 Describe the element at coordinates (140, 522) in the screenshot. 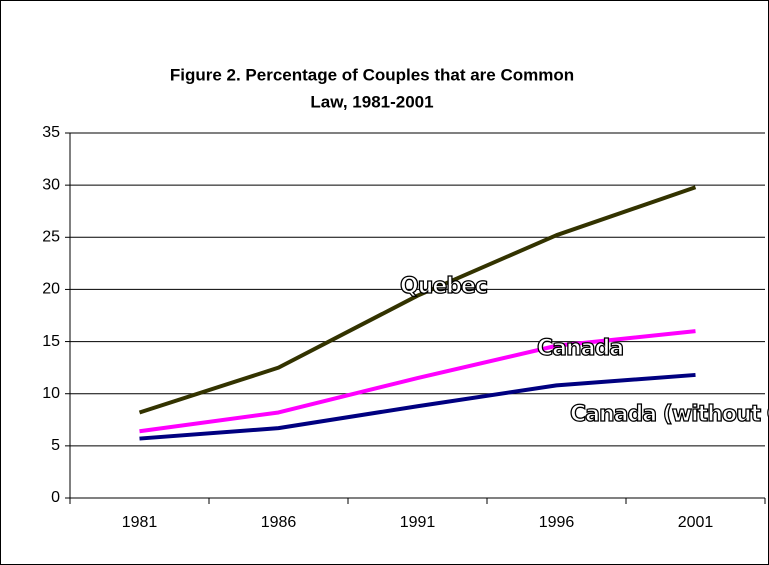

I see `x-tick-label: 1981` at that location.